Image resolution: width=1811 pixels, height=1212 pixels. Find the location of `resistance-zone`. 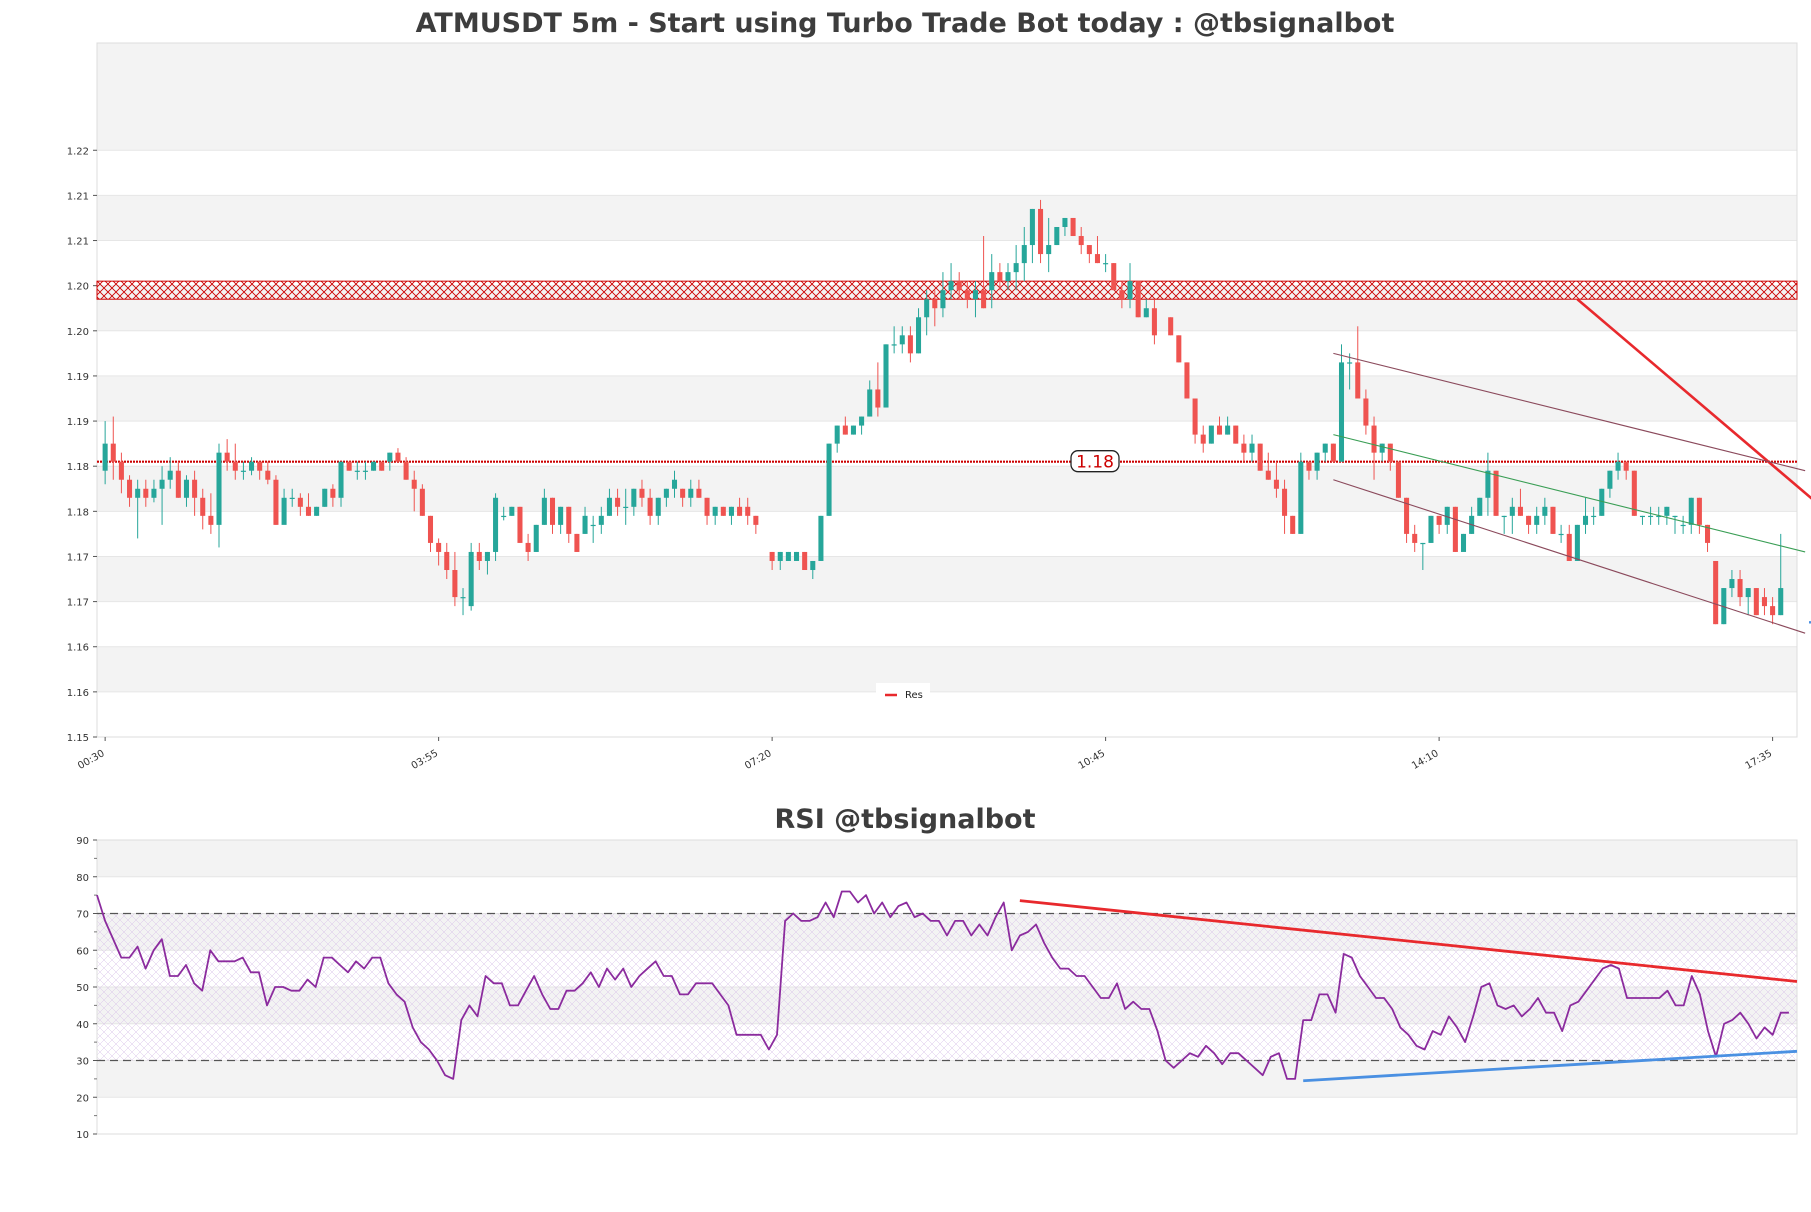

resistance-zone is located at coordinates (947, 290).